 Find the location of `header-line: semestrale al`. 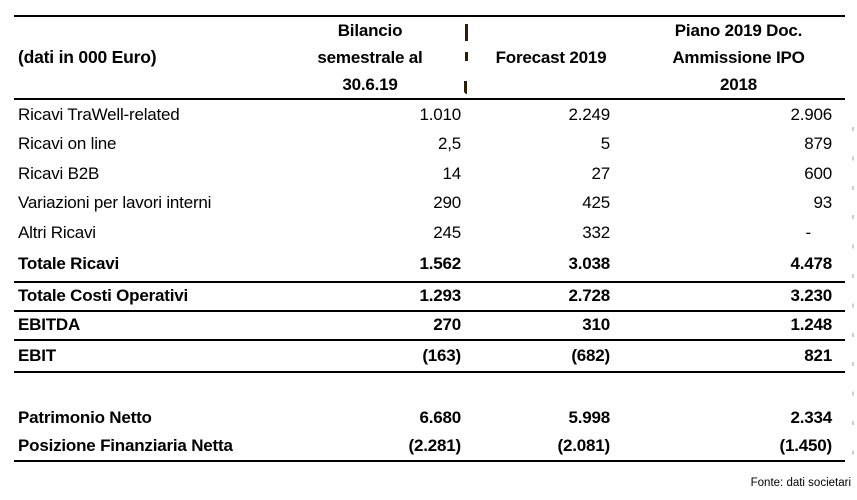

header-line: semestrale al is located at coordinates (370, 57).